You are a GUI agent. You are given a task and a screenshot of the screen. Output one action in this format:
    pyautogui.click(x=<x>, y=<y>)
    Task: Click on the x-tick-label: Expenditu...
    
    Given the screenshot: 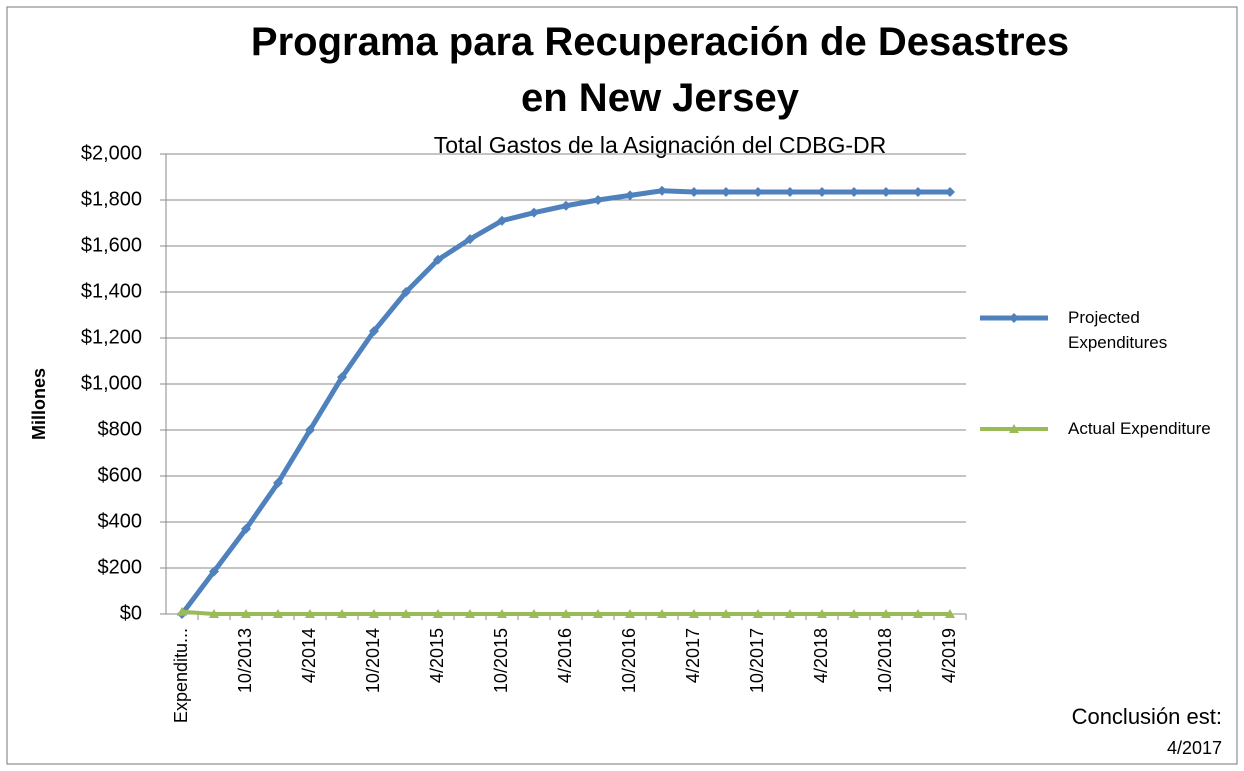 What is the action you would take?
    pyautogui.click(x=181, y=675)
    